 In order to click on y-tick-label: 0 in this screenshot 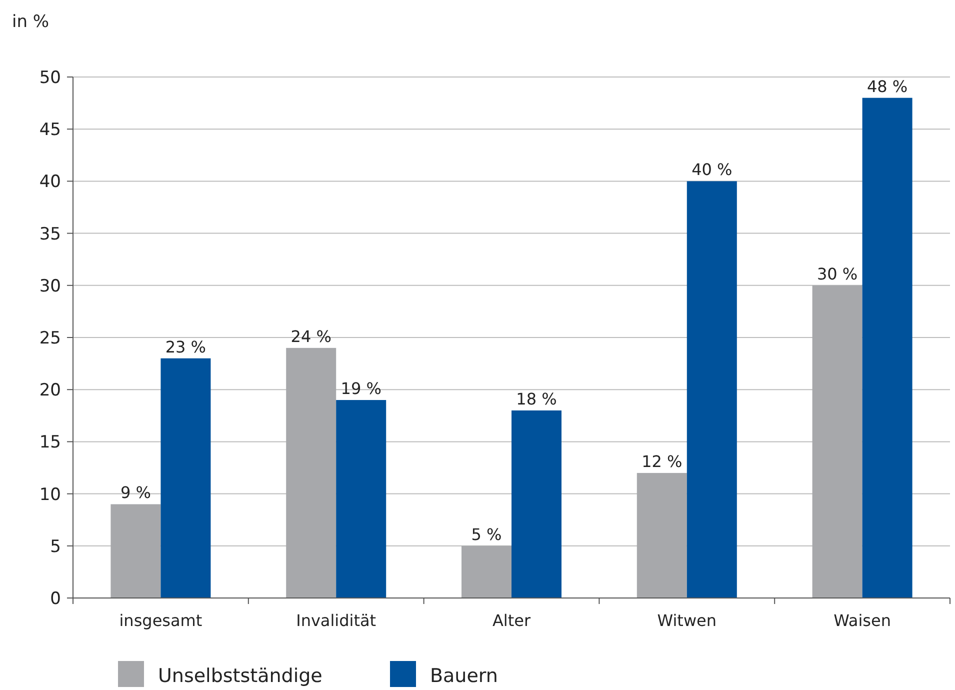, I will do `click(55, 598)`.